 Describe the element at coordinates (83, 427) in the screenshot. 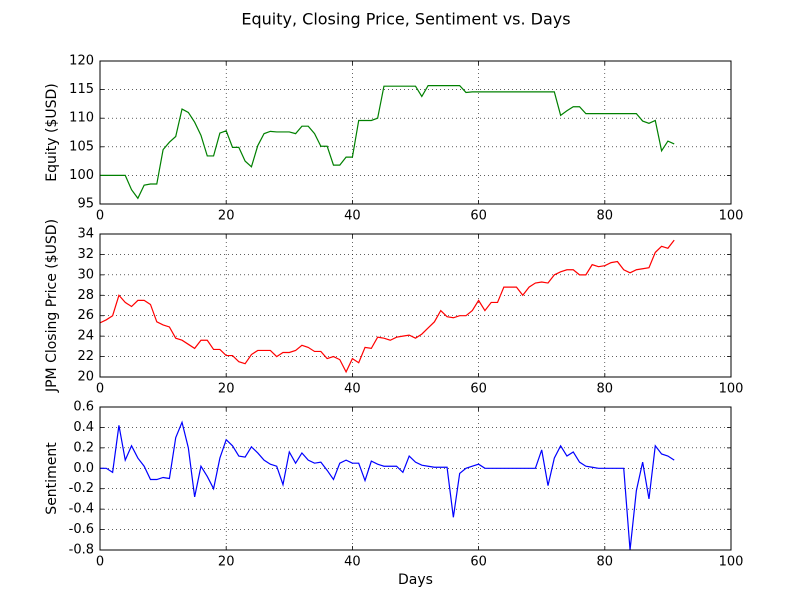

I see `y-tick-label: 0.4` at that location.